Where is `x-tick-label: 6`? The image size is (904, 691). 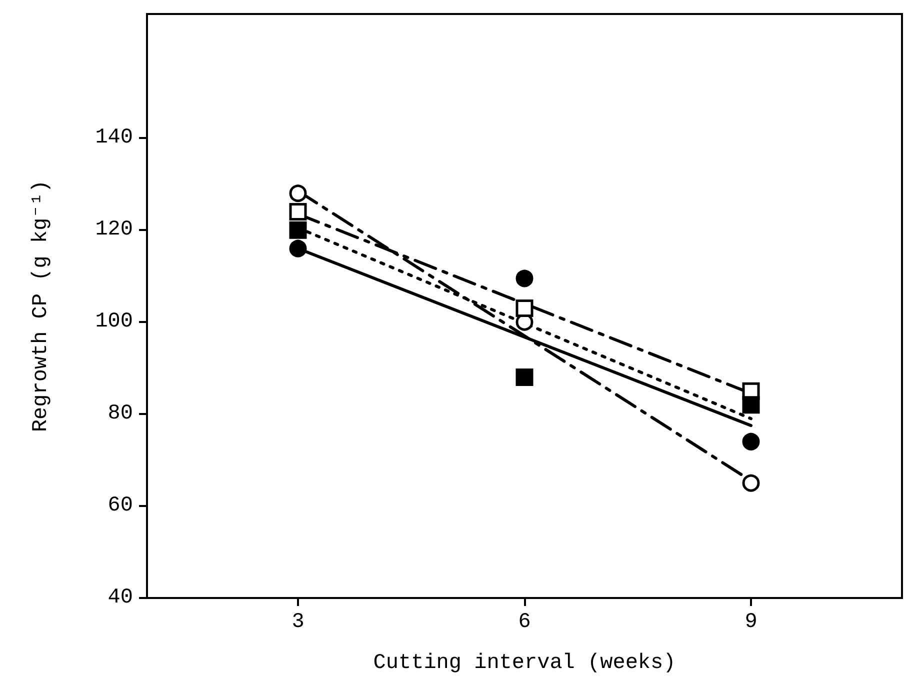 x-tick-label: 6 is located at coordinates (524, 622).